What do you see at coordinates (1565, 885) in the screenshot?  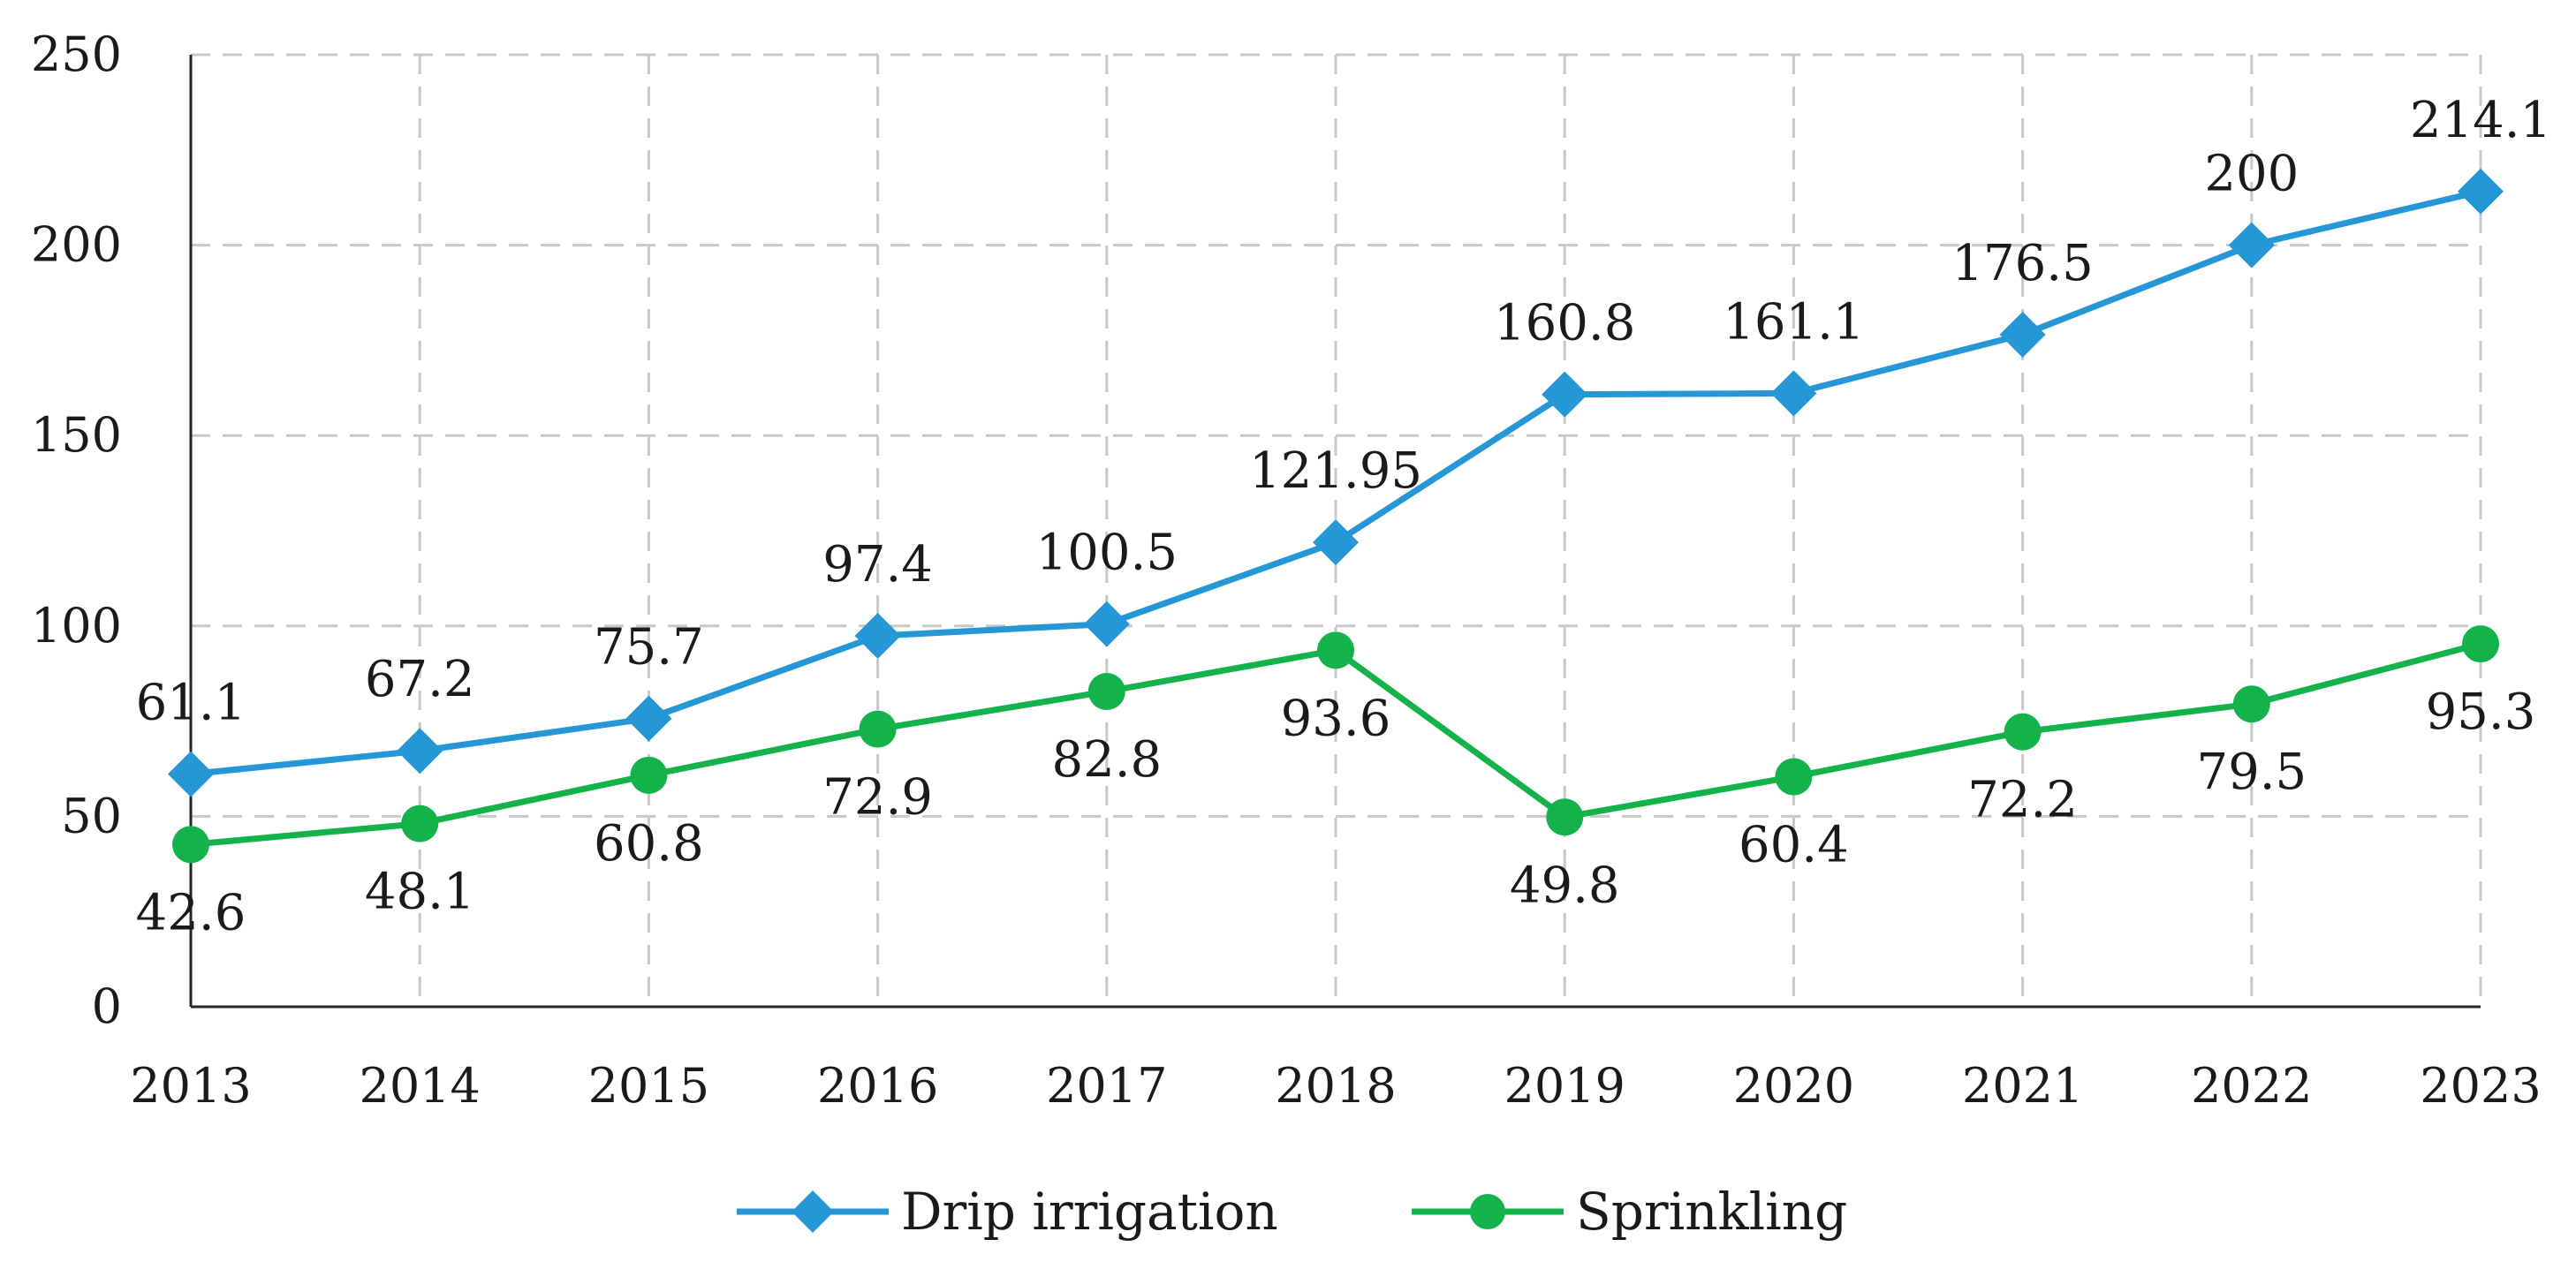 I see `data-label-sprinkling: 49.8` at bounding box center [1565, 885].